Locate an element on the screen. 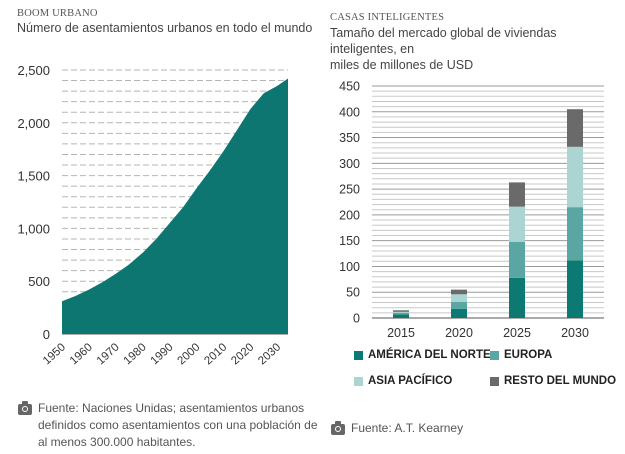  y-tick-label: 1,000 is located at coordinates (33, 228).